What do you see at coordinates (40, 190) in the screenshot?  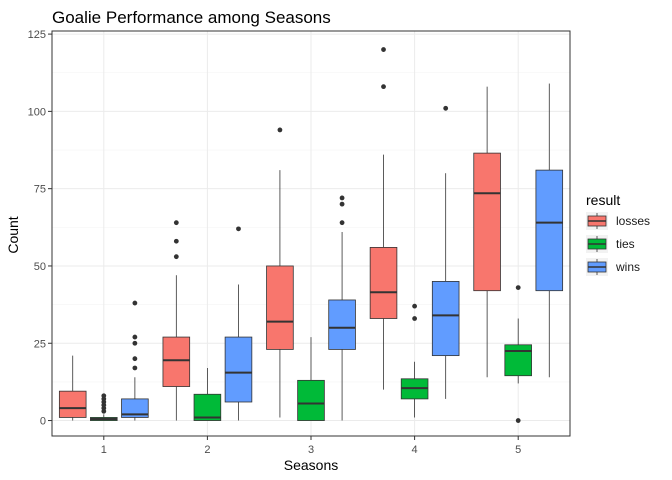 I see `y-tick-label: 75` at bounding box center [40, 190].